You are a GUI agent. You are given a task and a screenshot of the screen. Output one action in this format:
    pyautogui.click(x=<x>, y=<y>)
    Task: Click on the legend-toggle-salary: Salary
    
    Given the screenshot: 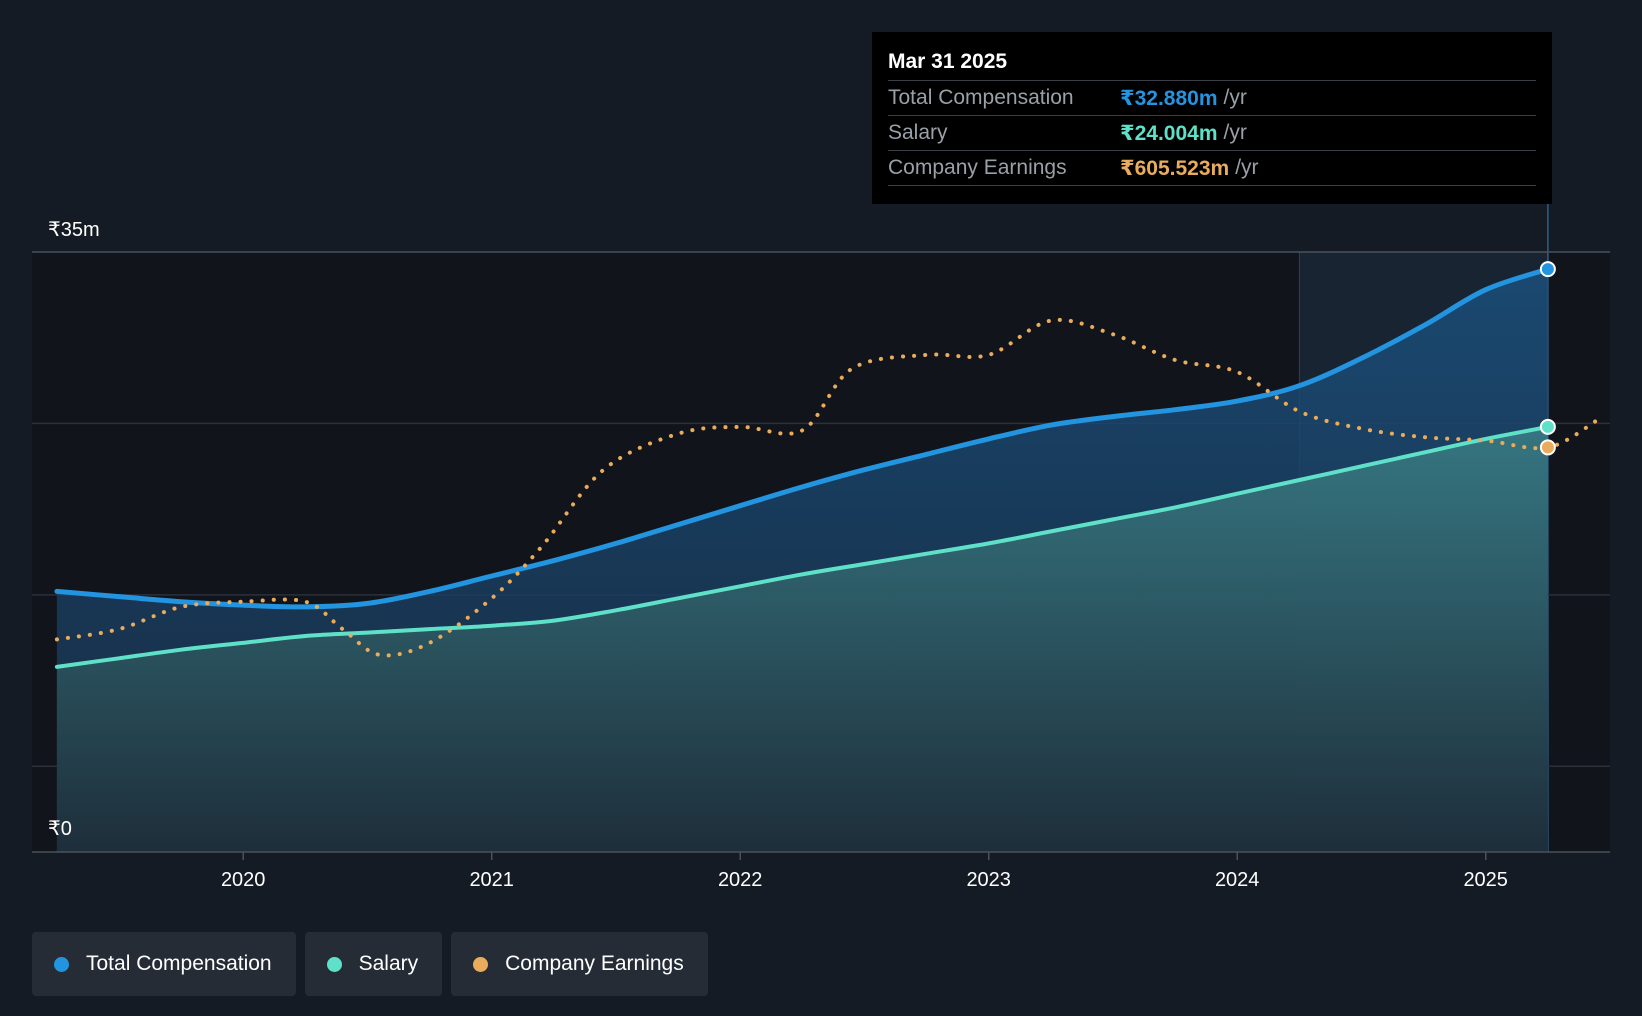 What is the action you would take?
    pyautogui.click(x=373, y=964)
    